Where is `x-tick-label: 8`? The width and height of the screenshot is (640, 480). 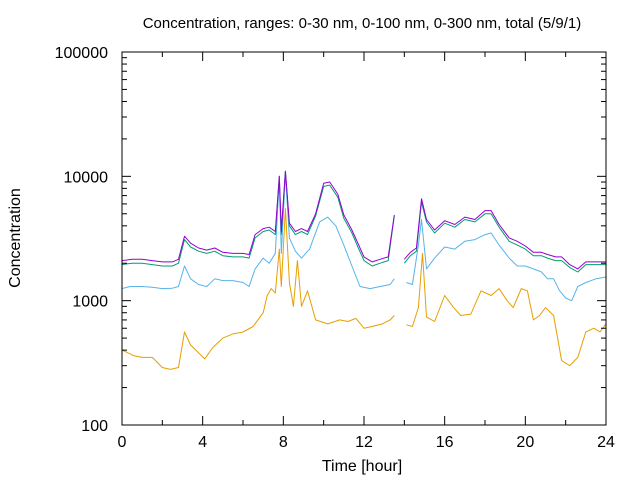 x-tick-label: 8 is located at coordinates (283, 442).